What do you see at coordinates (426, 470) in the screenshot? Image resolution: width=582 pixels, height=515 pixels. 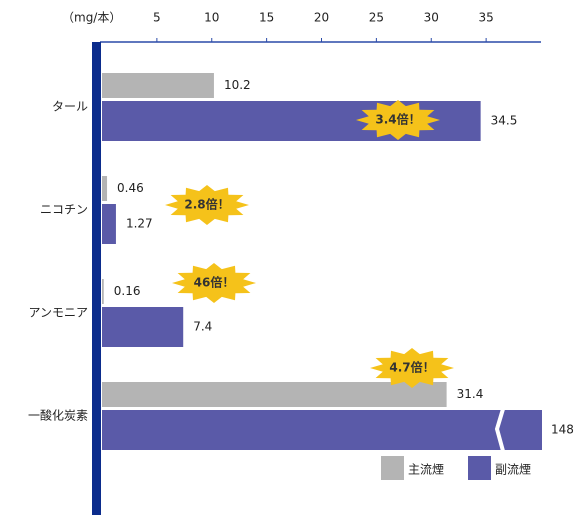 I see `legend-label: 主流煙` at bounding box center [426, 470].